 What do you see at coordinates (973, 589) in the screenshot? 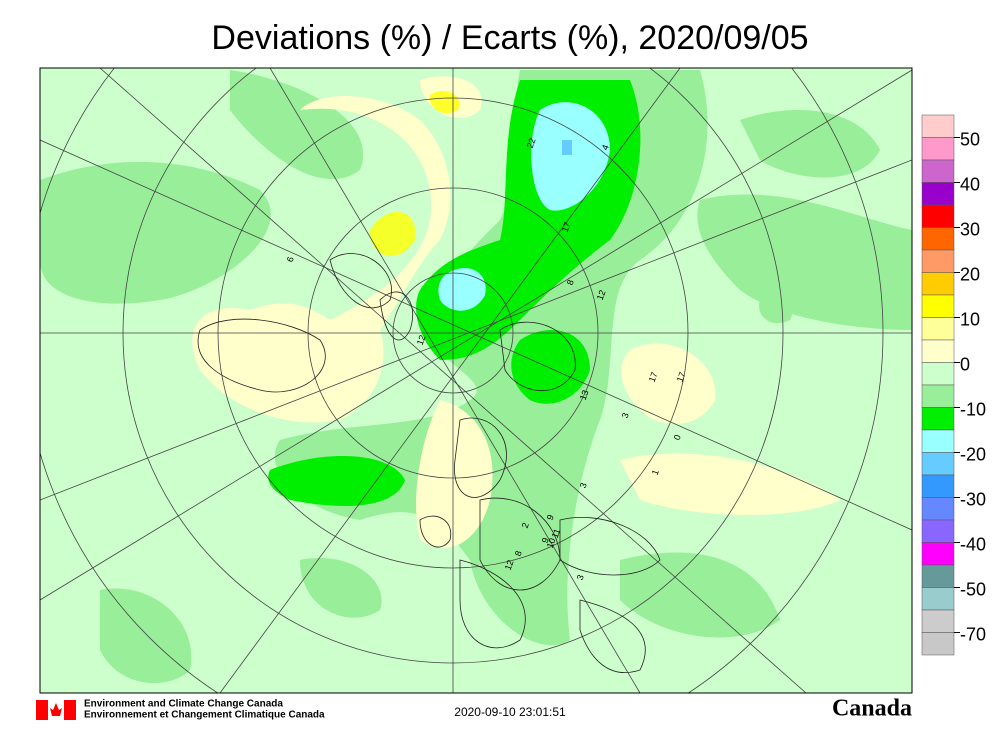
I see `legend-label: -50` at bounding box center [973, 589].